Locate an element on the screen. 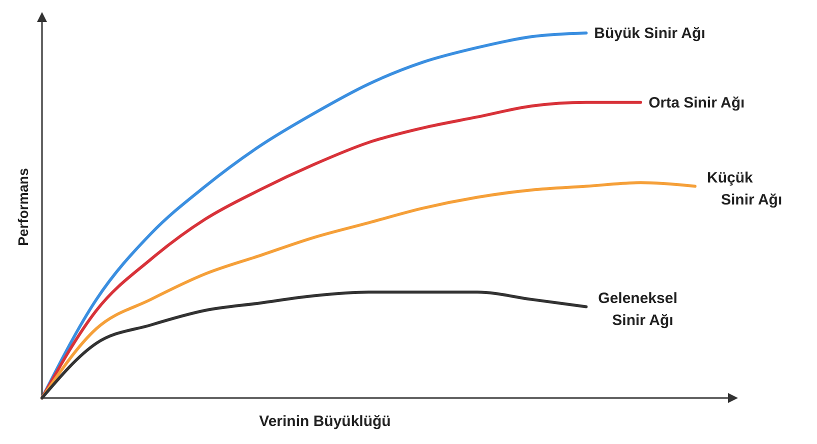  series-label: Küçük Sinir Ağı is located at coordinates (744, 188).